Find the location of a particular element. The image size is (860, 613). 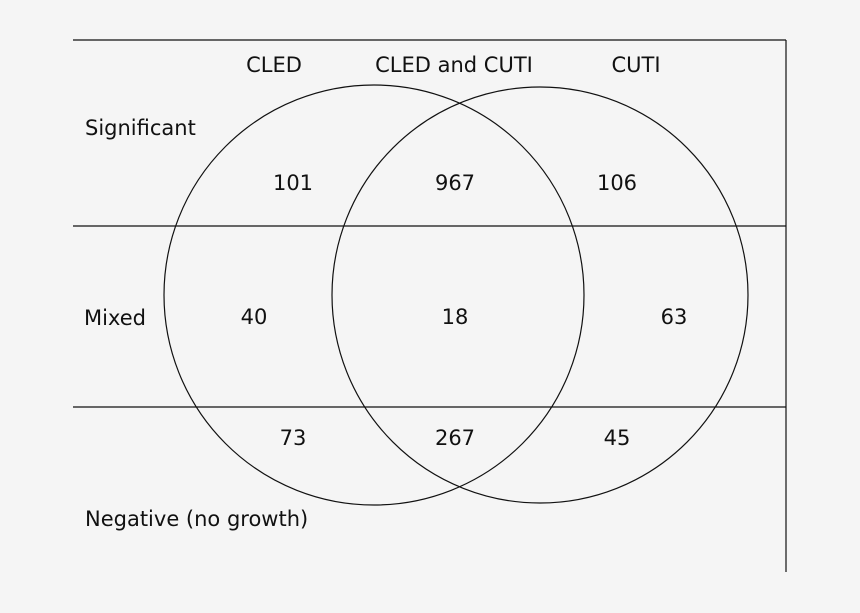

count-negative-both: 267 is located at coordinates (455, 438).